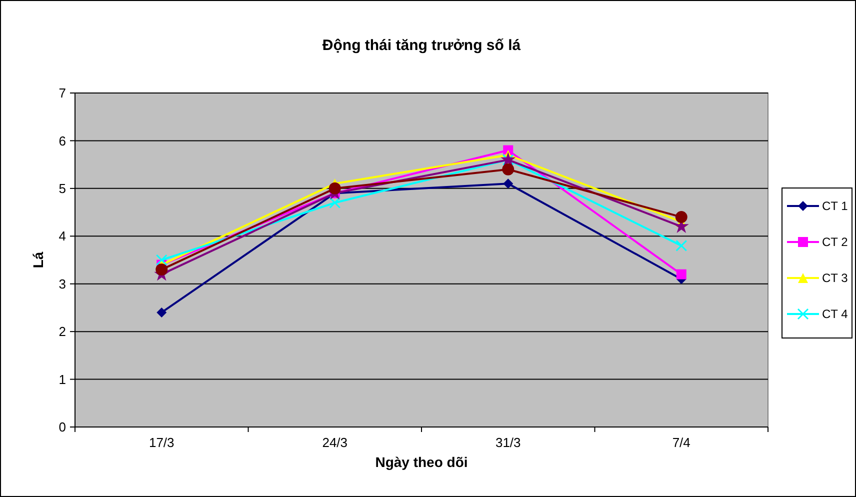  Describe the element at coordinates (62, 188) in the screenshot. I see `y-tick-label: 5` at that location.